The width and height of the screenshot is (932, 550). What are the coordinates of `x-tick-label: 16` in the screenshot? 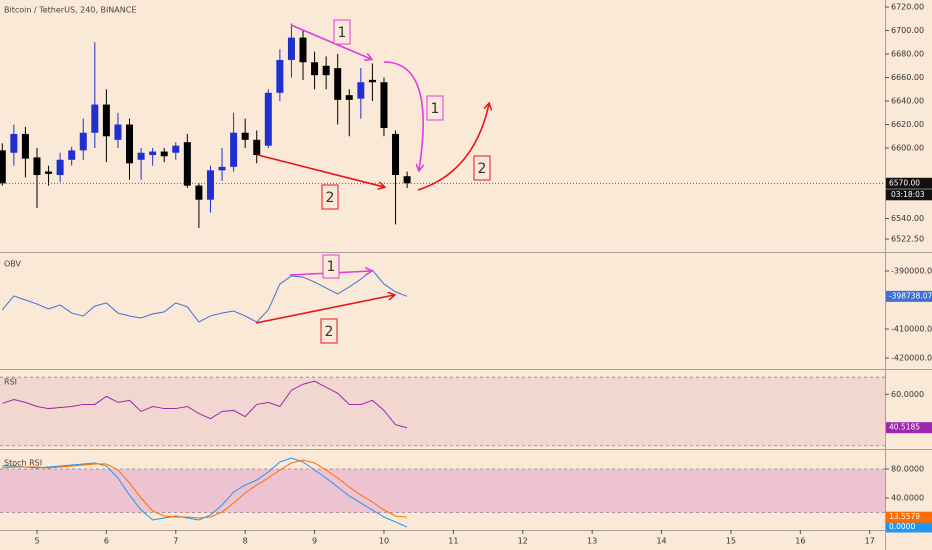 It's located at (800, 541).